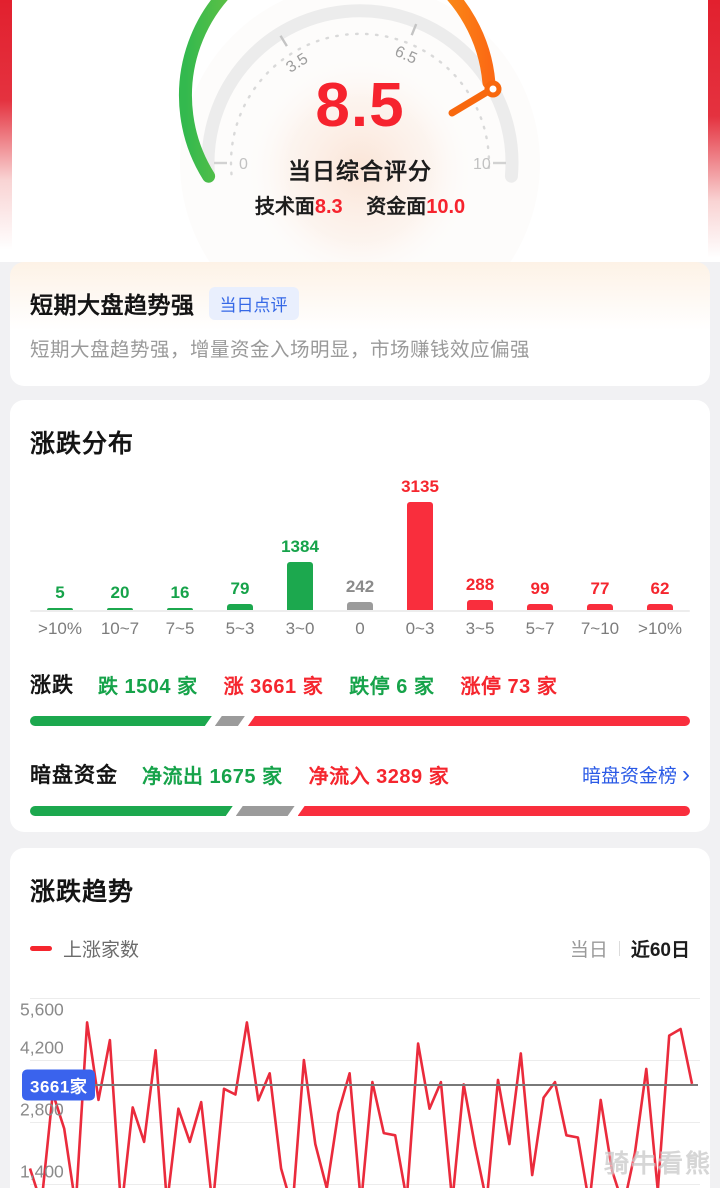 The height and width of the screenshot is (1188, 720). What do you see at coordinates (619, 948) in the screenshot?
I see `toggle-divider` at bounding box center [619, 948].